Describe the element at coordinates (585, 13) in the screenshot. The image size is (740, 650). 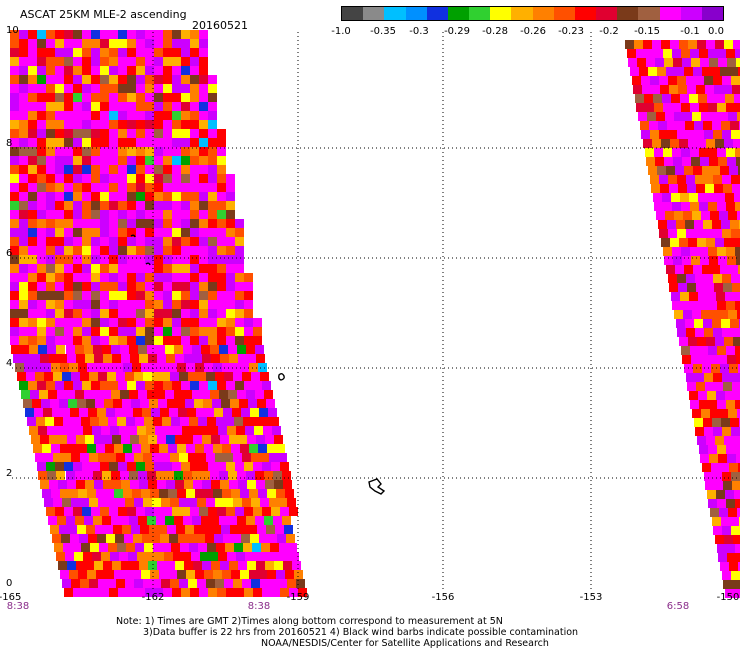
I see `colorbar-segment` at that location.